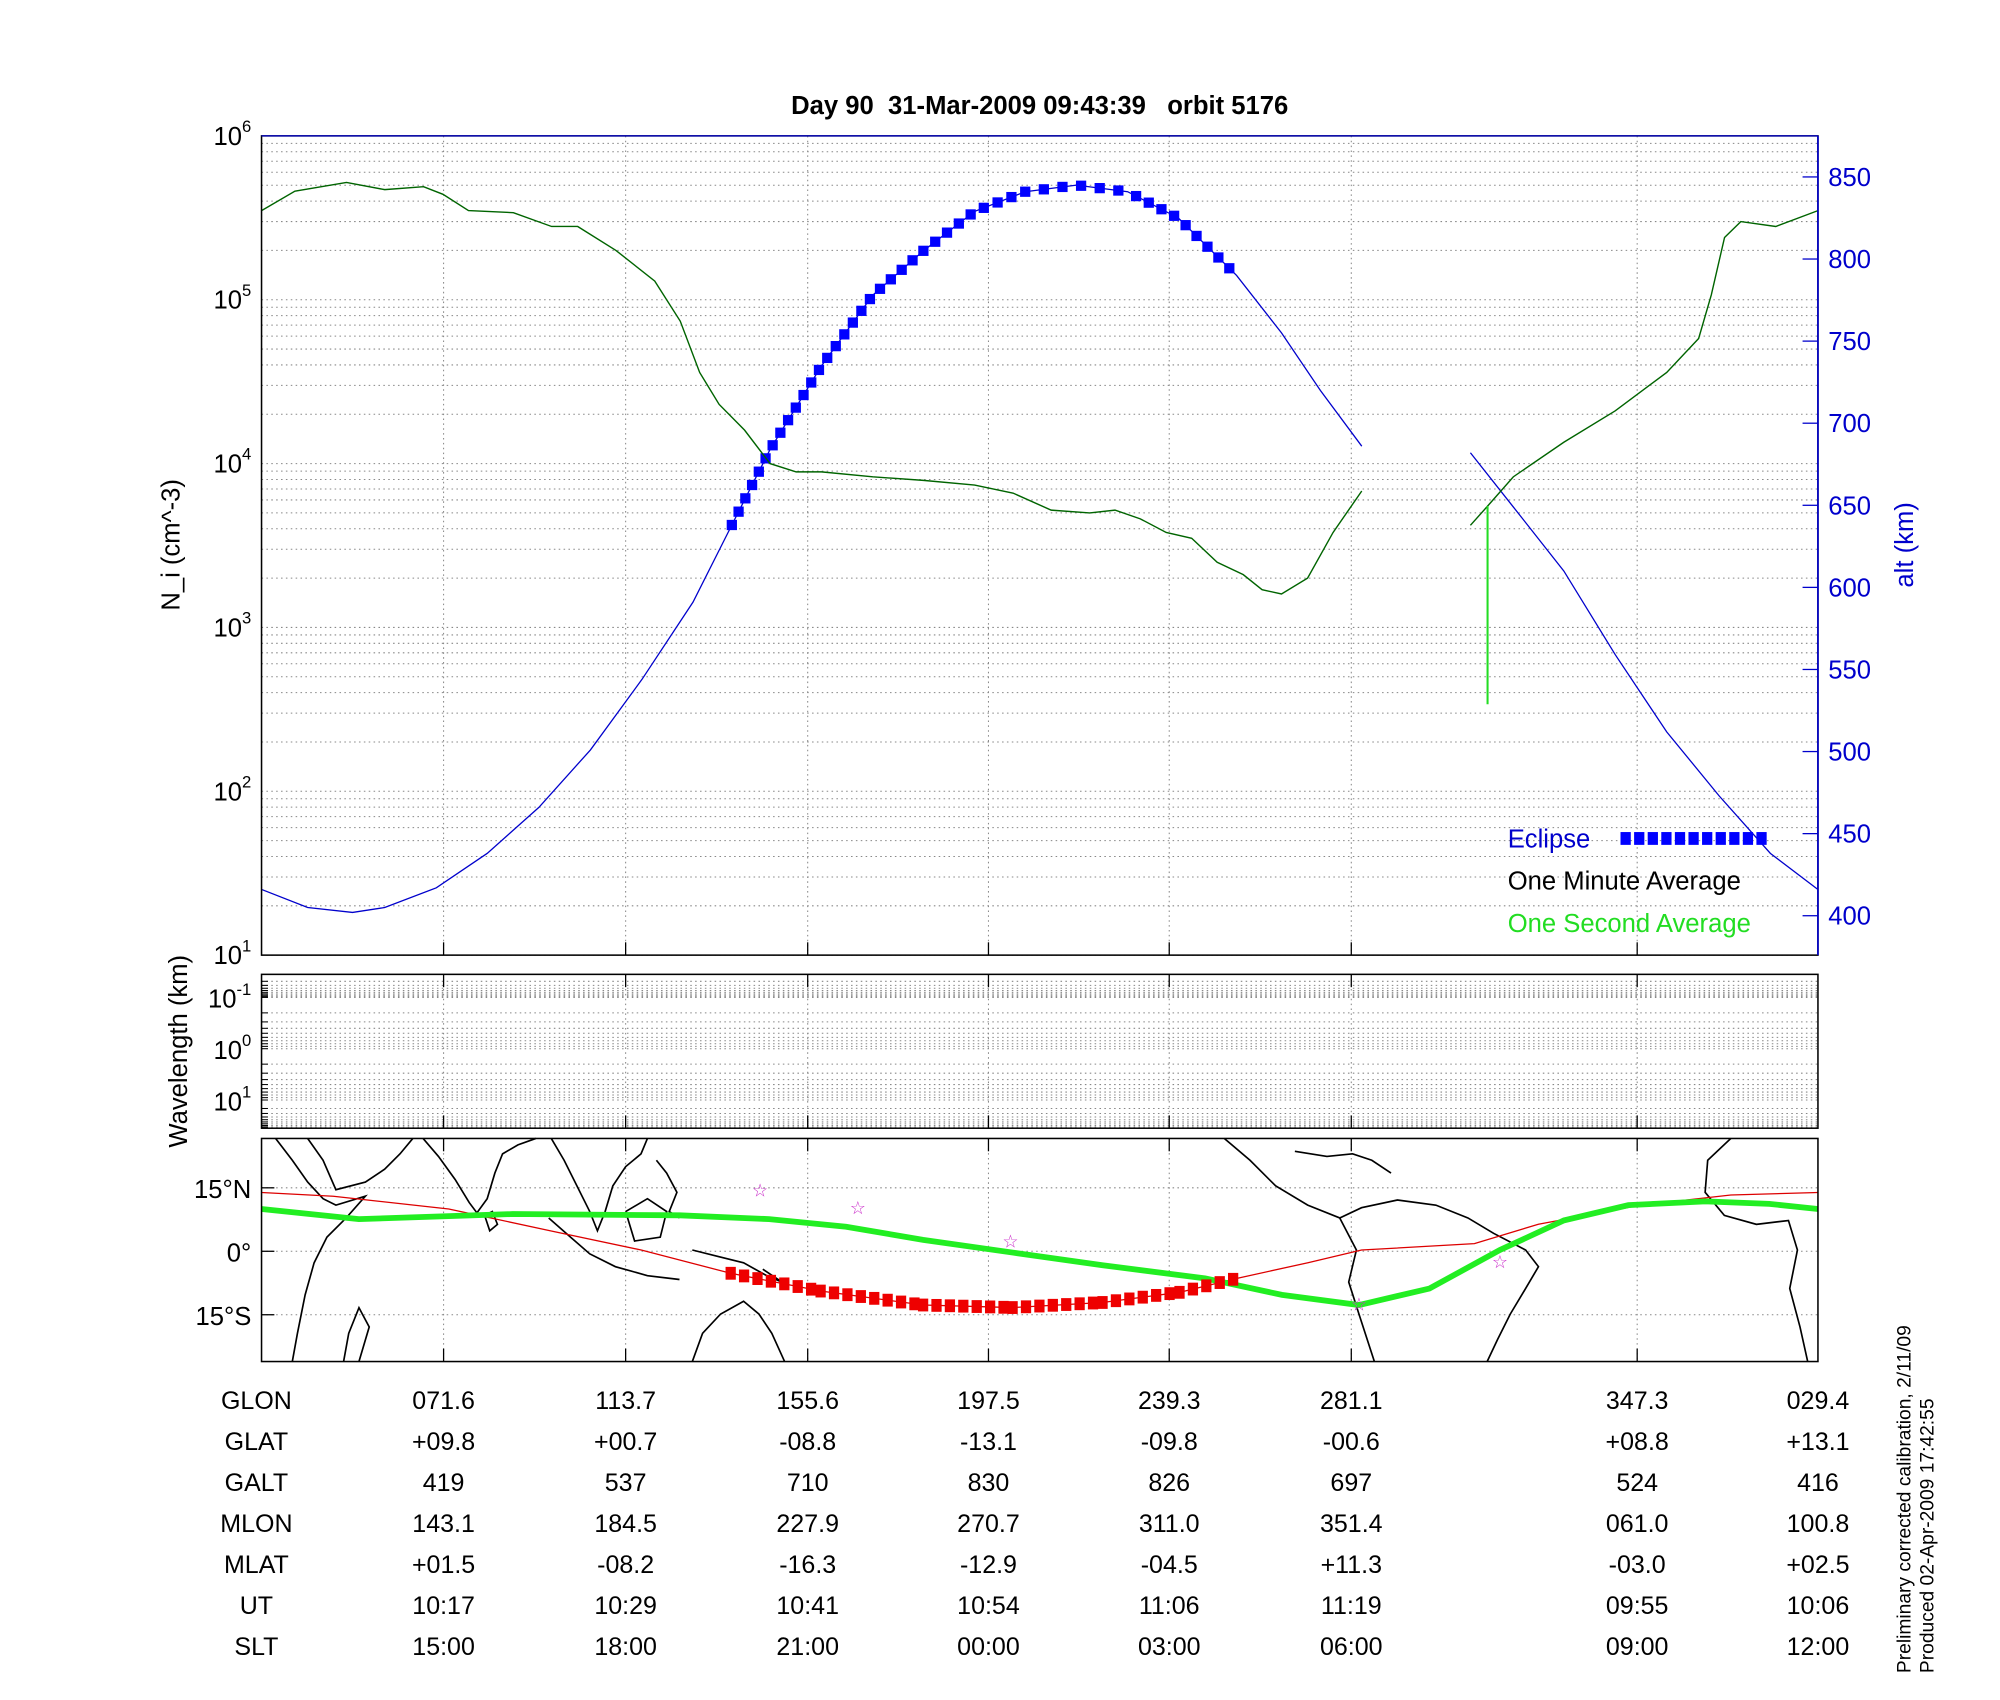 The image size is (2000, 1700). What do you see at coordinates (1637, 1647) in the screenshot?
I see `table-cell: 09:00` at bounding box center [1637, 1647].